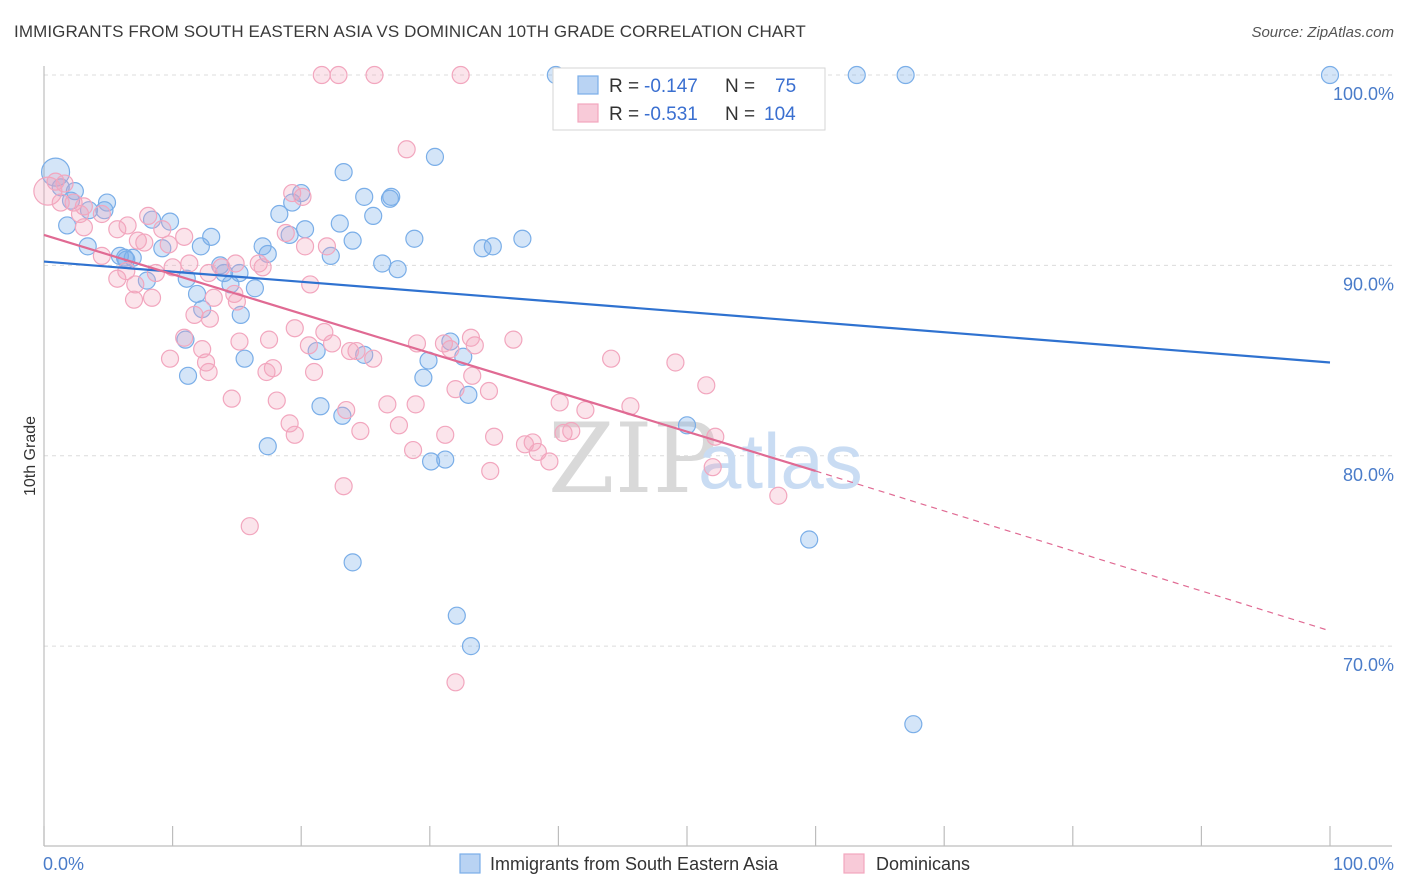  I want to click on y-tick-label-80: 80.0%, so click(1368, 475).